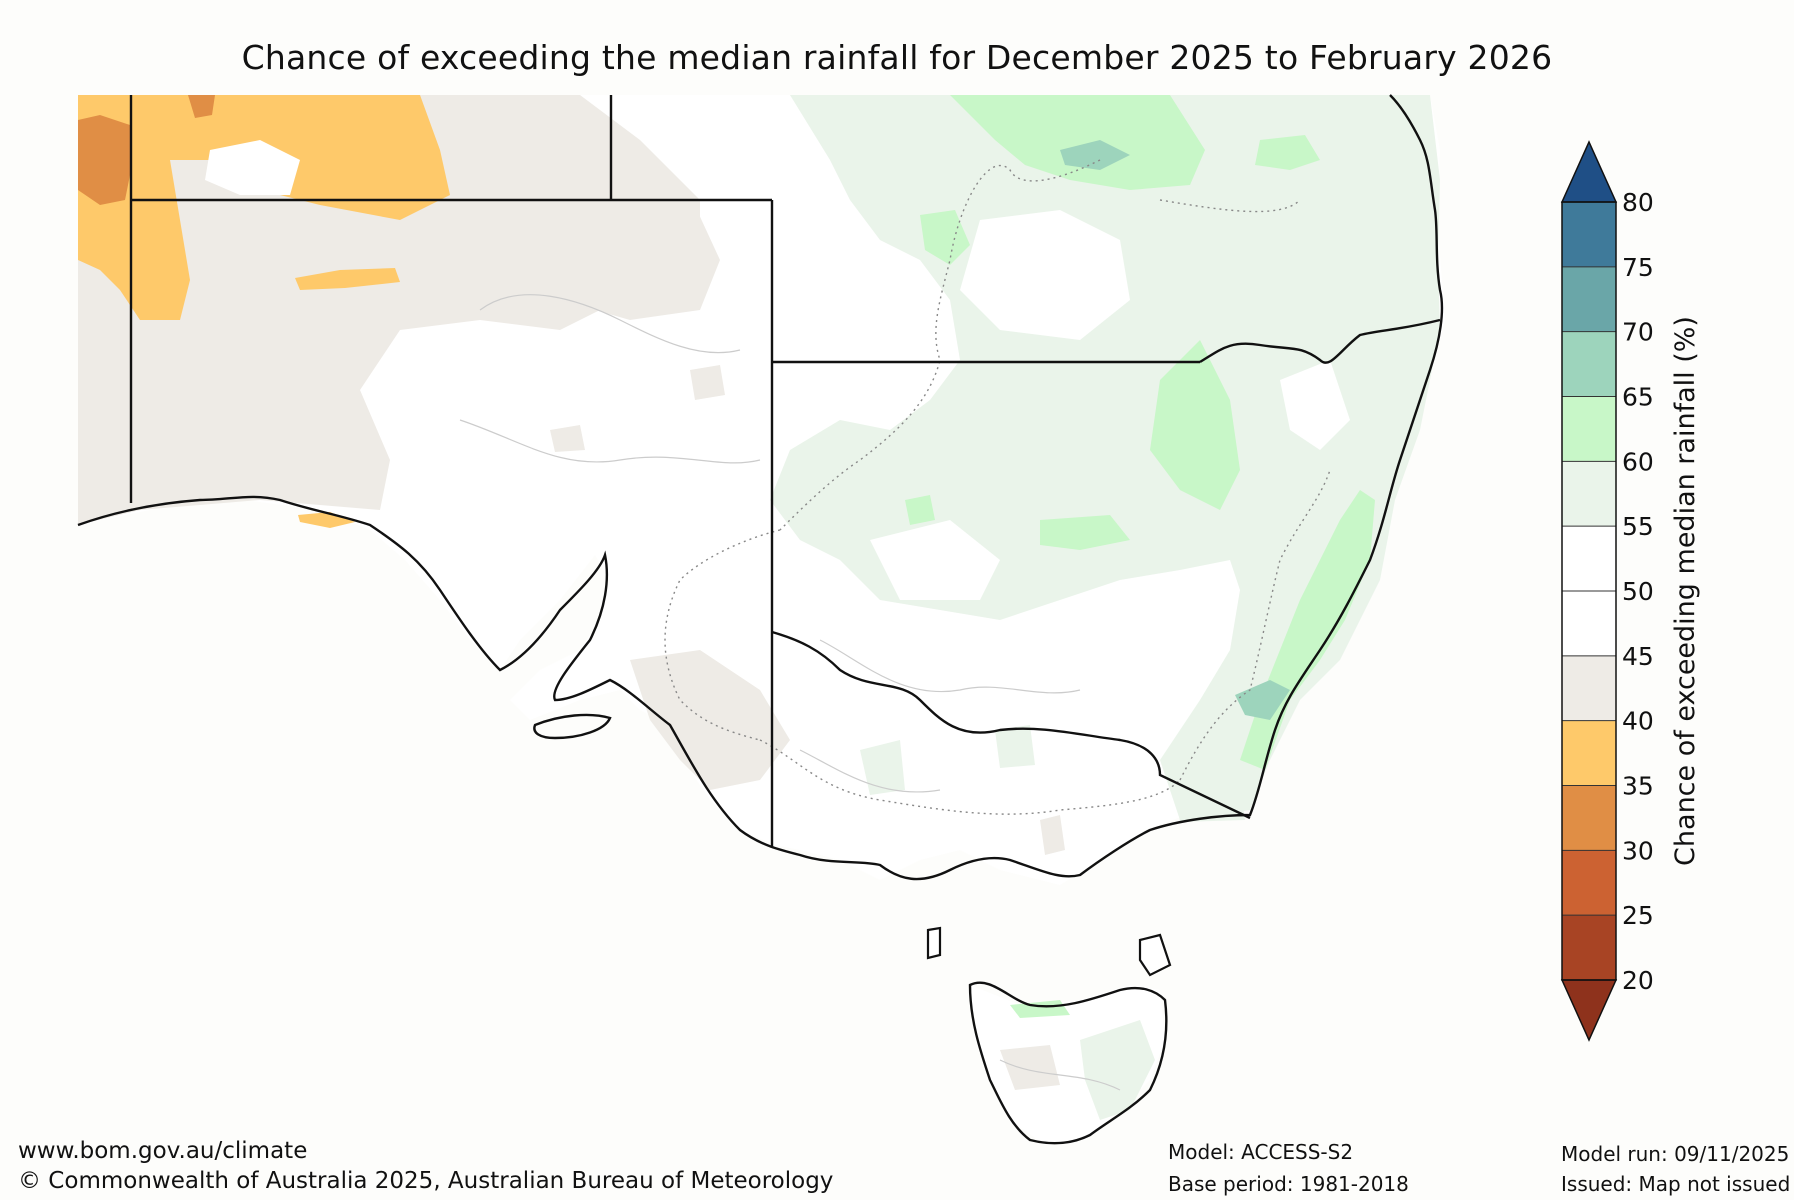  Describe the element at coordinates (1095, 155) in the screenshot. I see `wet-area-65-70-north` at that location.